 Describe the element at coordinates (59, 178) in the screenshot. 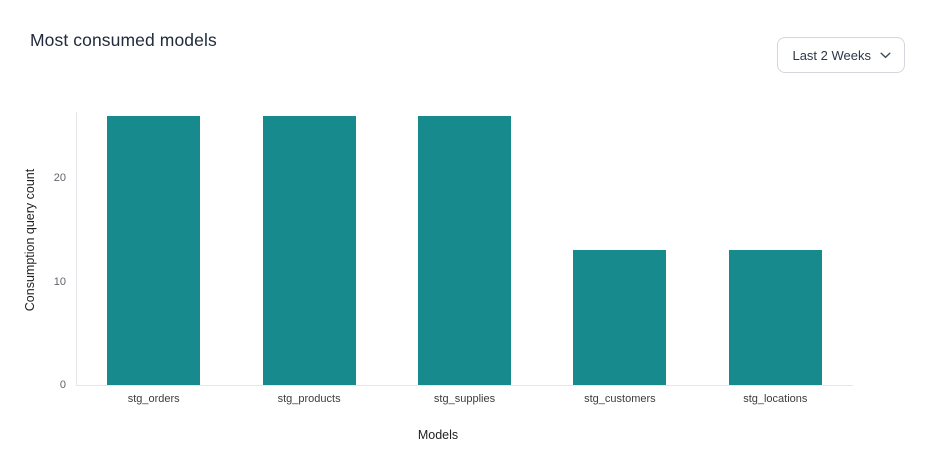

I see `y-tick-label: 20` at that location.